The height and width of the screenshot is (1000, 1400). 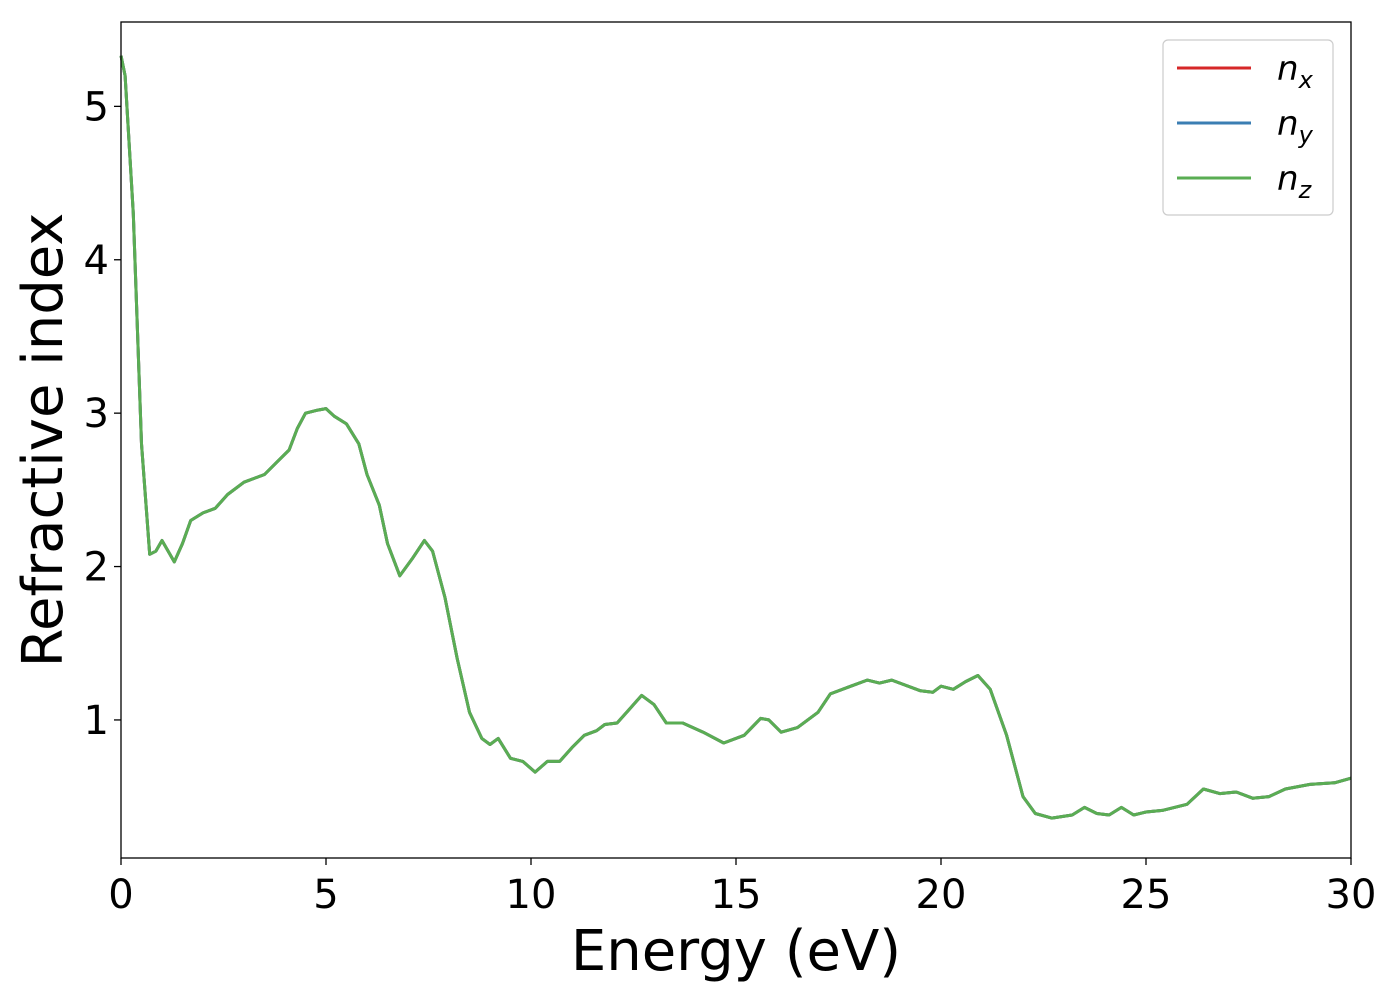 What do you see at coordinates (96, 568) in the screenshot?
I see `y-tick-label: 2` at bounding box center [96, 568].